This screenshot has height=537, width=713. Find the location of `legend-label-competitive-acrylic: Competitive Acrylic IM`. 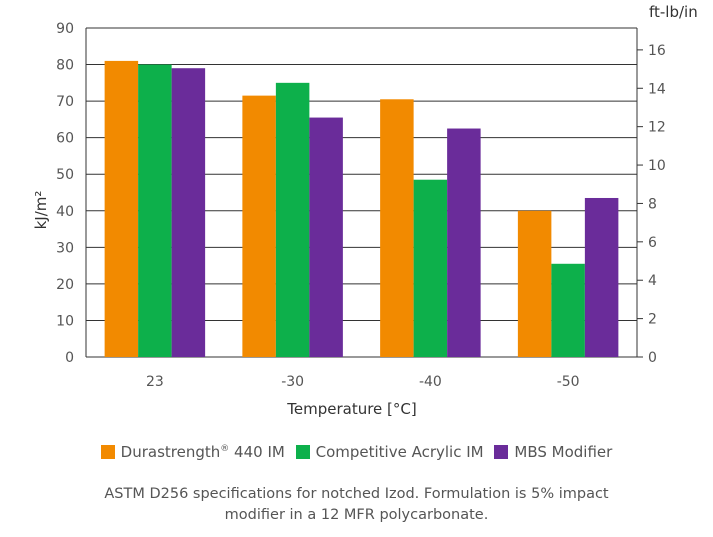

legend-label-competitive-acrylic: Competitive Acrylic IM is located at coordinates (399, 452).